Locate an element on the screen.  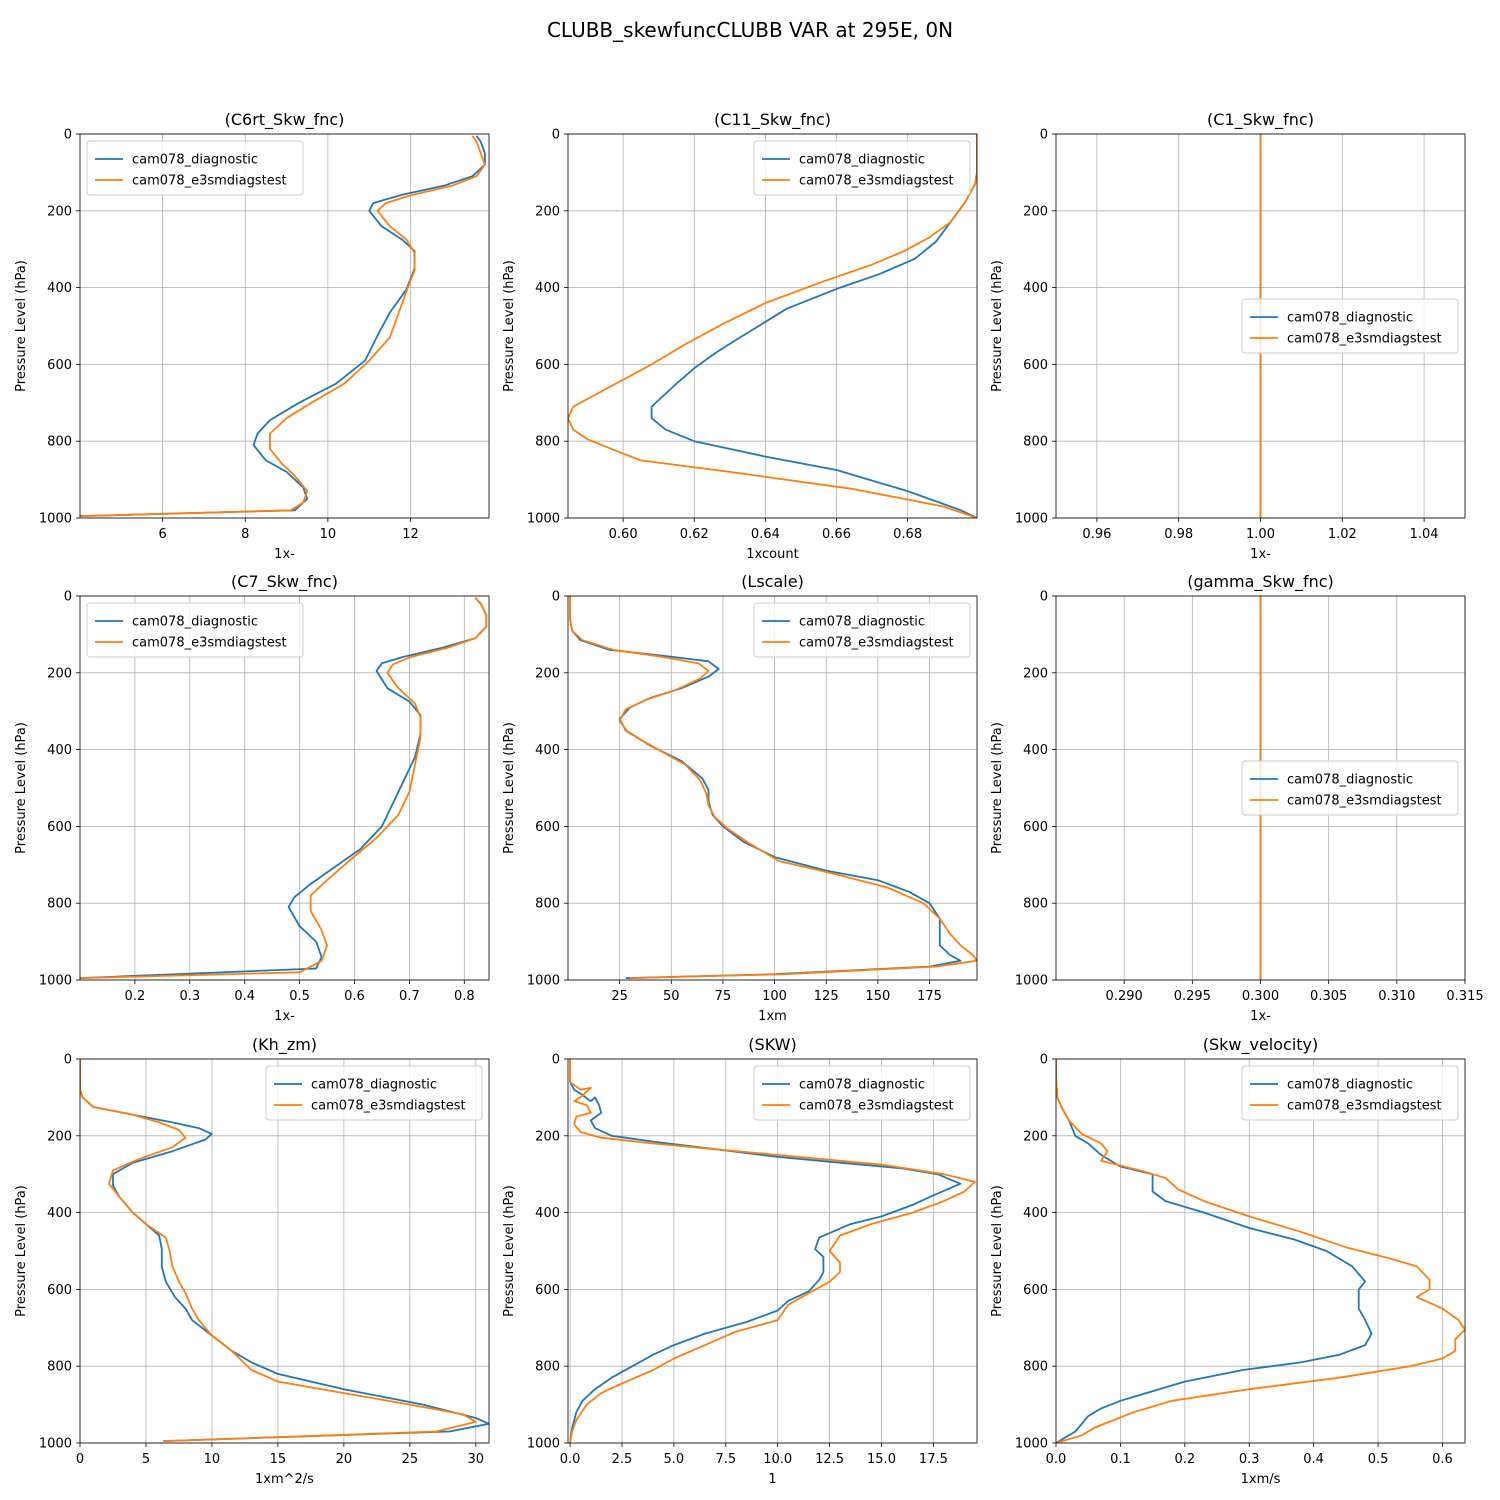
panel-title: (Lscale) is located at coordinates (772, 581).